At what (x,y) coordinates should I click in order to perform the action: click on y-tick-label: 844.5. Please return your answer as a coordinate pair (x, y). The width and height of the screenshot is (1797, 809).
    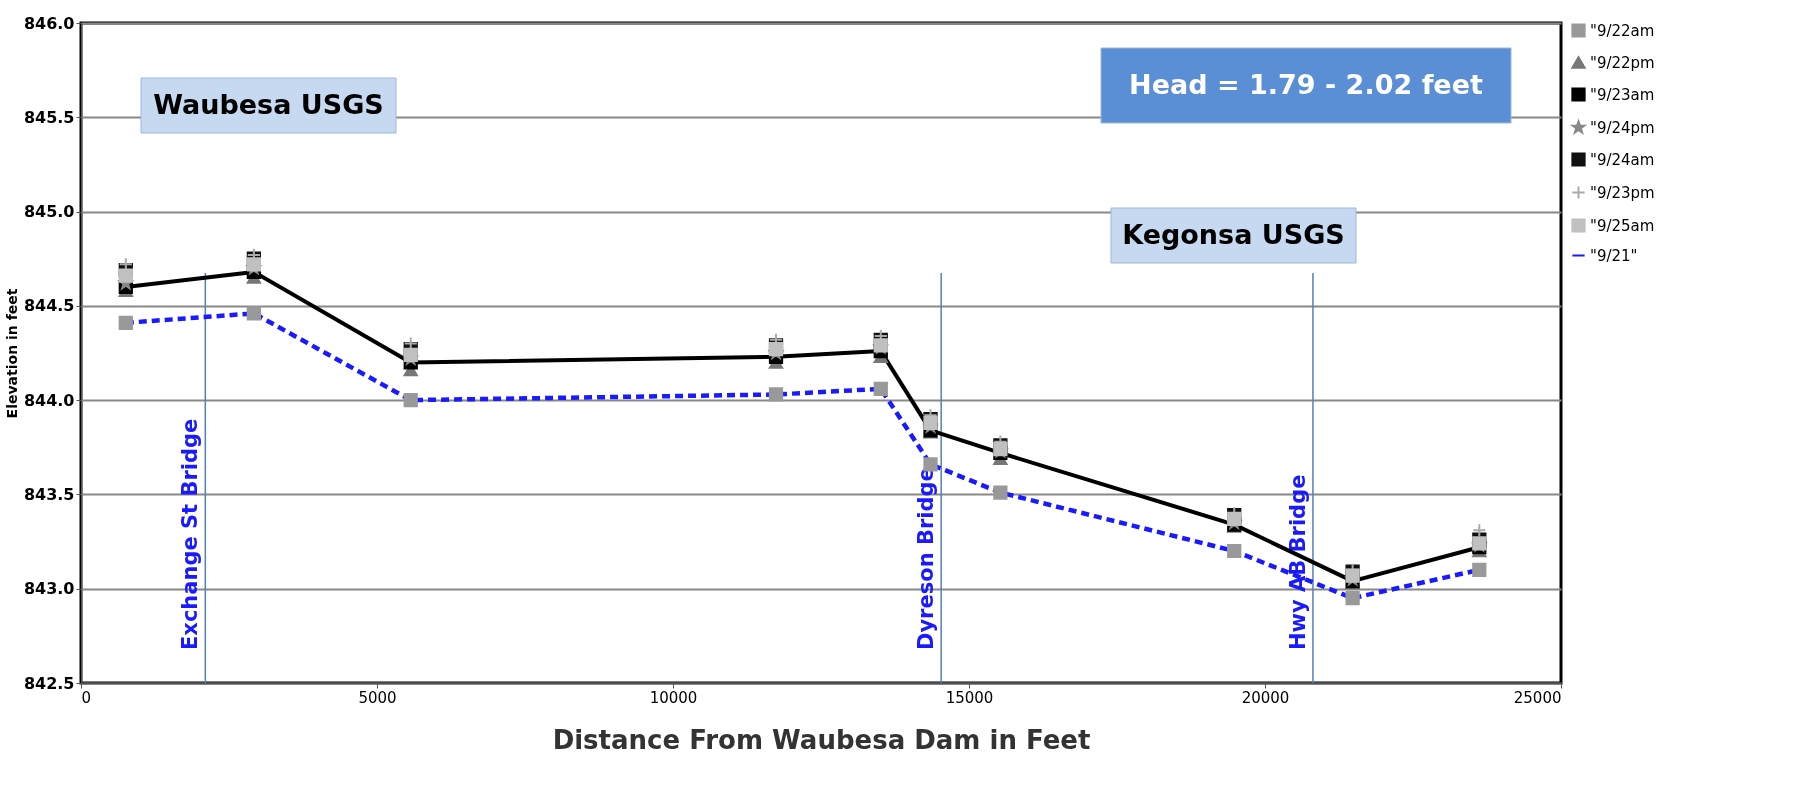
    Looking at the image, I should click on (49, 306).